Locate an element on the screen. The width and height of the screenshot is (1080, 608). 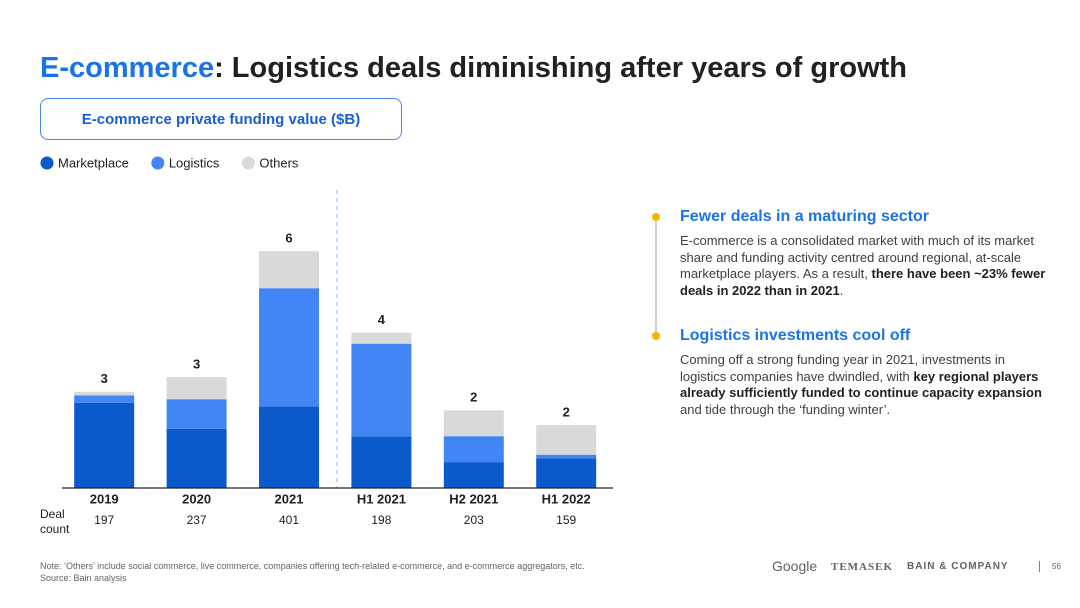
chart-label: E-commerce private funding value ($B) is located at coordinates (221, 119).